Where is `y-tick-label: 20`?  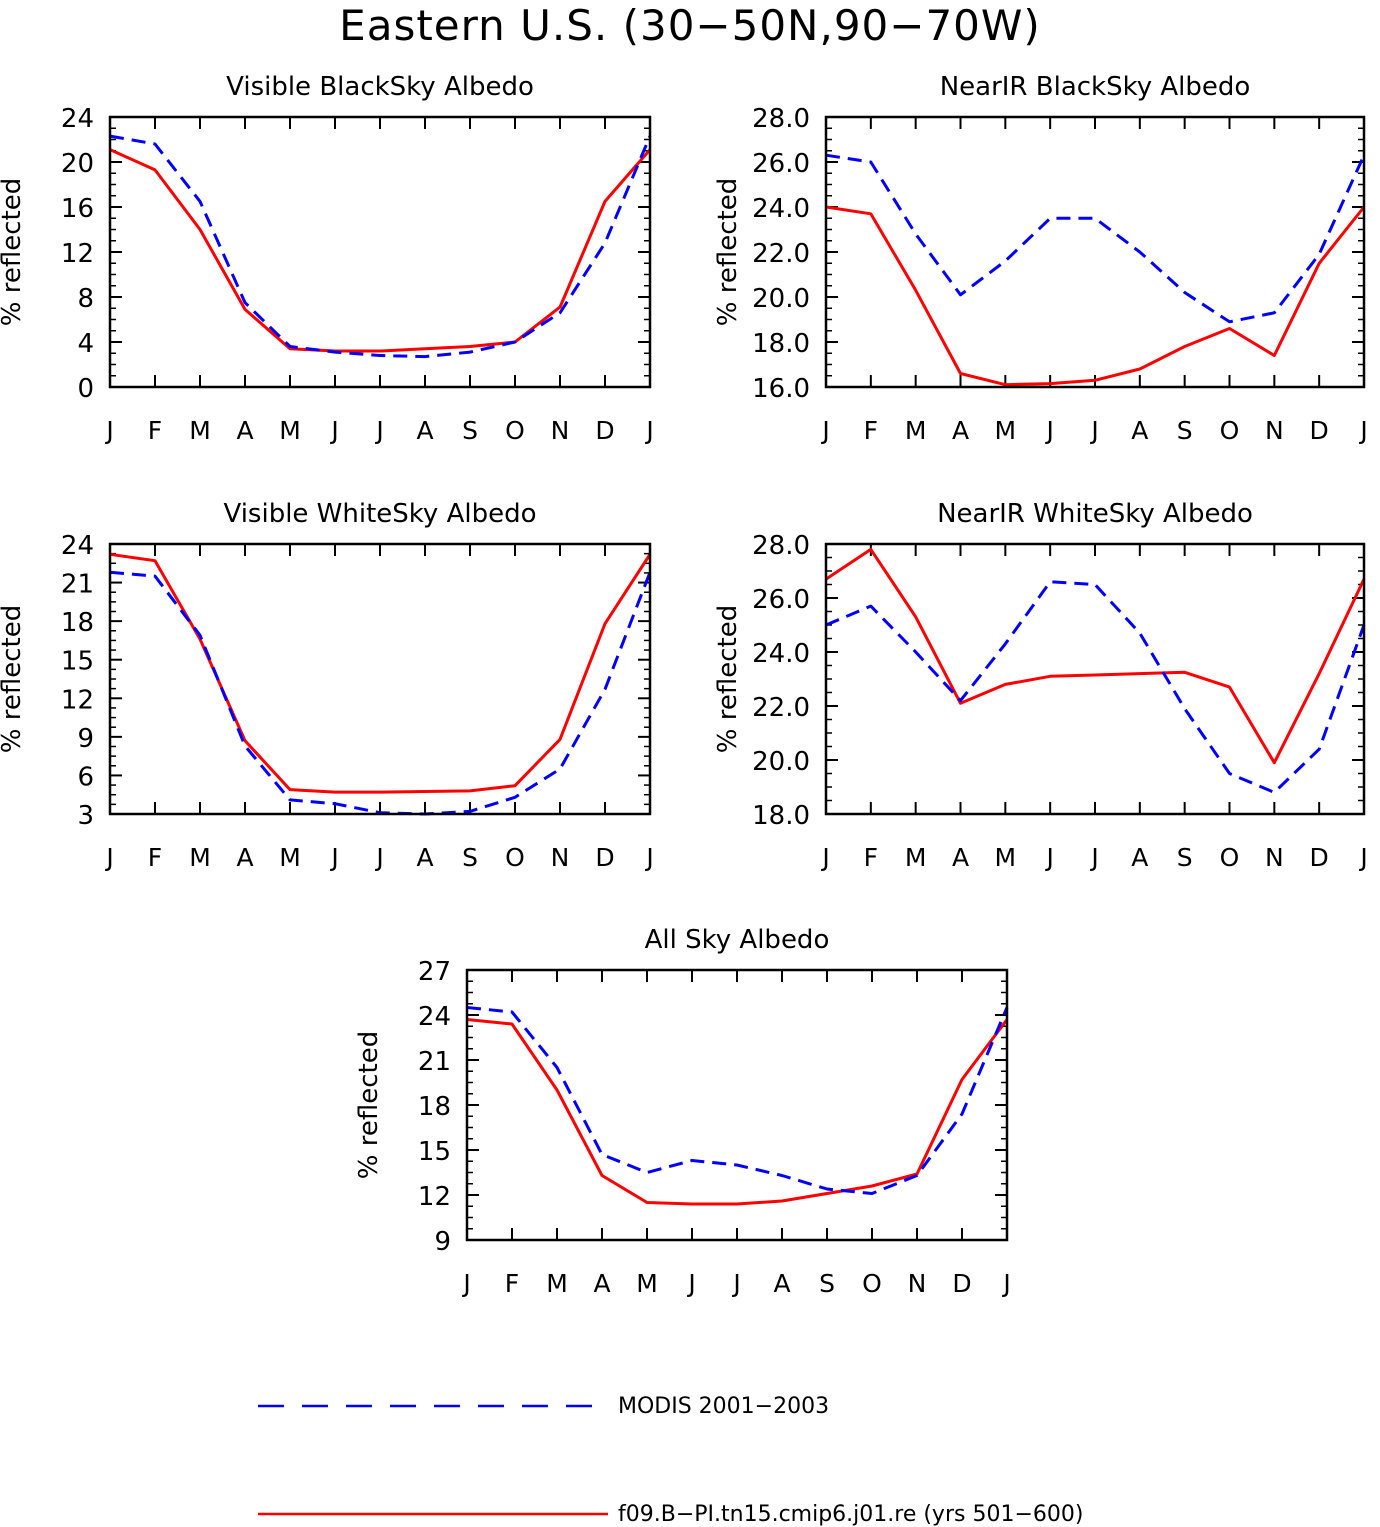 y-tick-label: 20 is located at coordinates (77, 164).